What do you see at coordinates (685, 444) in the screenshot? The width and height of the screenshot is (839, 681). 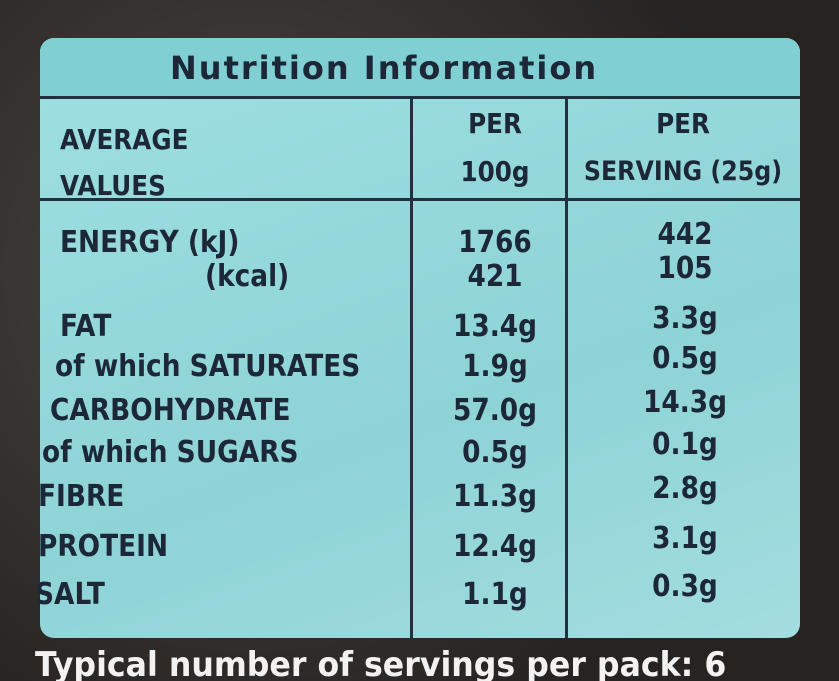 I see `value-cell: 0.1g` at bounding box center [685, 444].